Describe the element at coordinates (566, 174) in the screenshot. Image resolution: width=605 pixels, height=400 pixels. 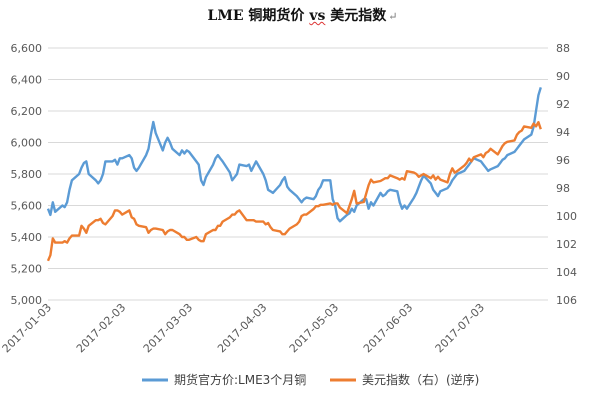
I see `right-axis-ticks: 88 90 92 94 96 98 100 102 104 106` at that location.